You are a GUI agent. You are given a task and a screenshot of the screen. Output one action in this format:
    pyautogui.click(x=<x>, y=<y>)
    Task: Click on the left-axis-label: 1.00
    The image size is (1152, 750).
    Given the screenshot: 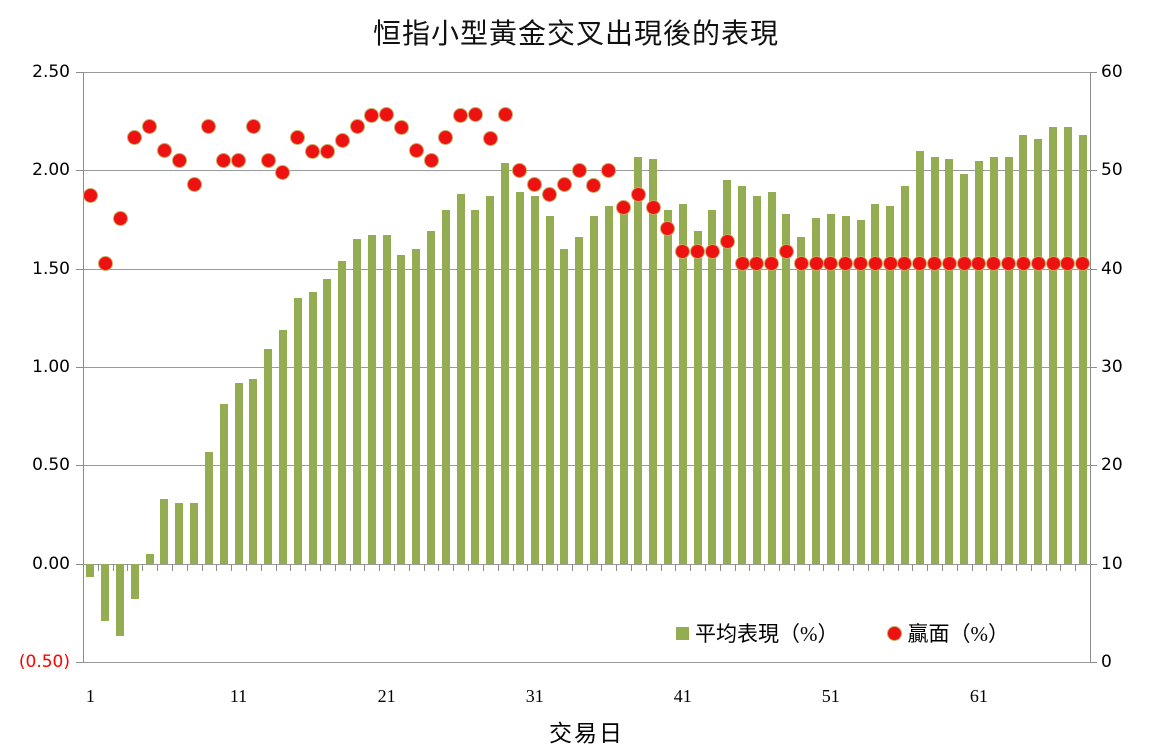 What is the action you would take?
    pyautogui.click(x=51, y=367)
    